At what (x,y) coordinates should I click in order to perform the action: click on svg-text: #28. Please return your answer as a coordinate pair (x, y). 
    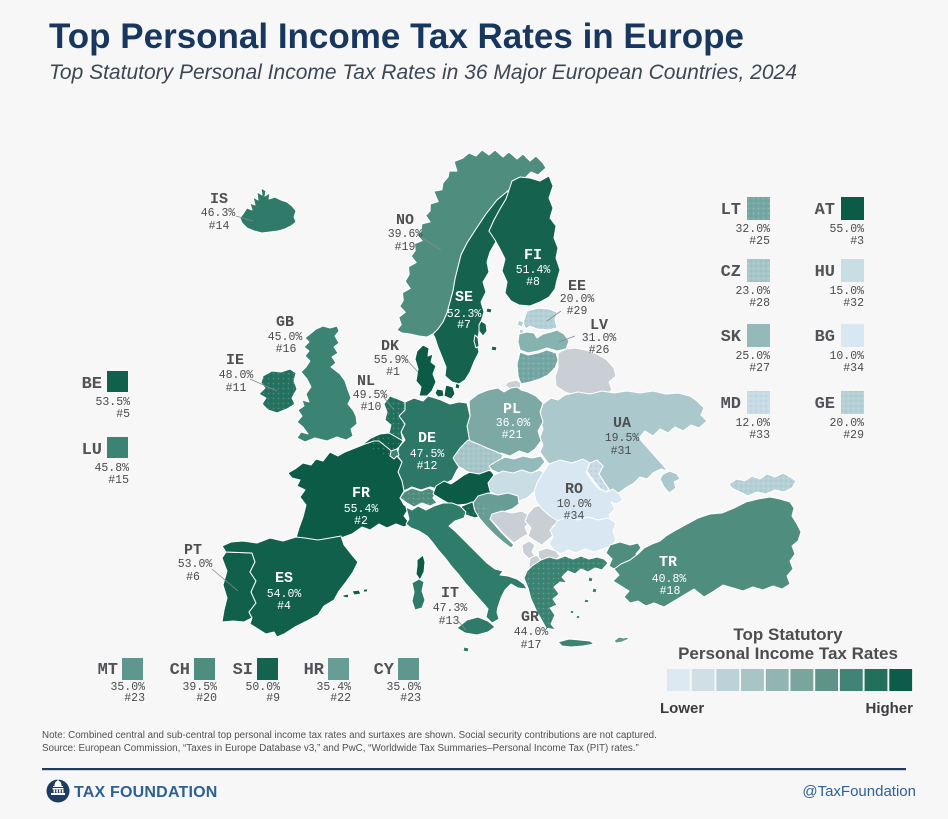
    Looking at the image, I should click on (759, 303).